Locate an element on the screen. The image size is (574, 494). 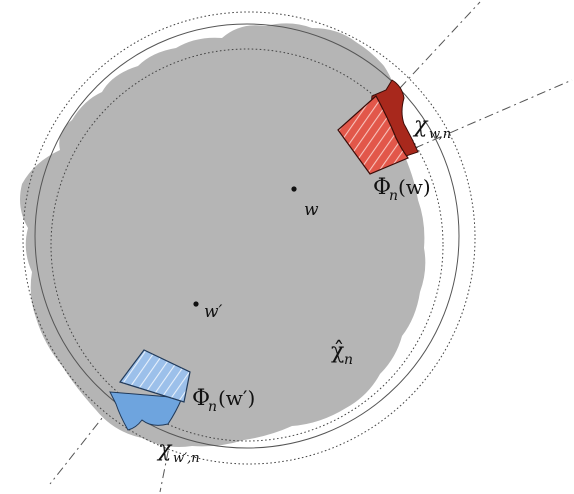
label-phi-n-w: Φ n (w) is located at coordinates (402, 189).